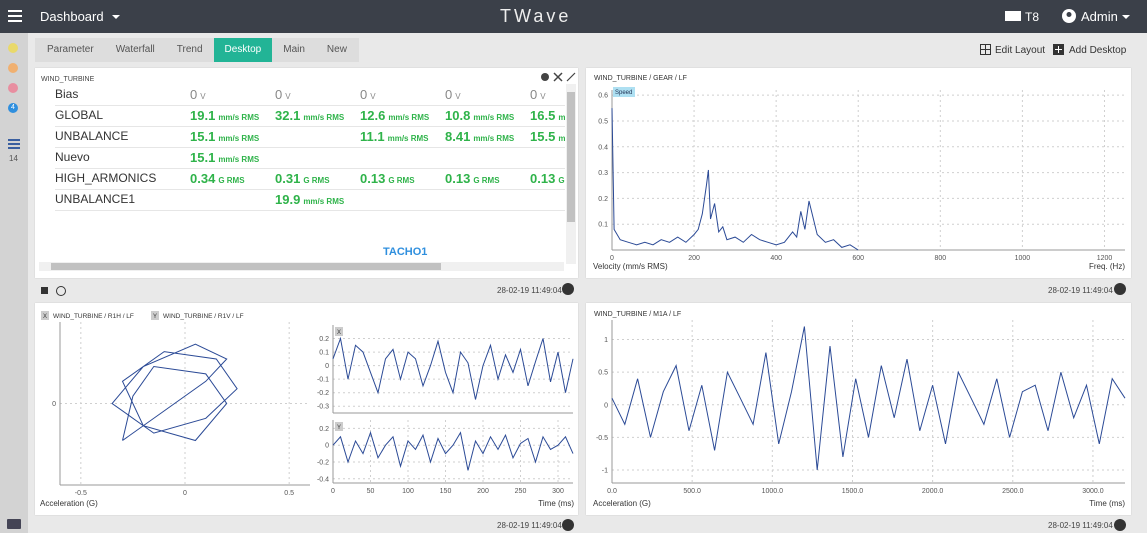 Image resolution: width=1147 pixels, height=533 pixels. I want to click on cell-value: 19.1, so click(203, 115).